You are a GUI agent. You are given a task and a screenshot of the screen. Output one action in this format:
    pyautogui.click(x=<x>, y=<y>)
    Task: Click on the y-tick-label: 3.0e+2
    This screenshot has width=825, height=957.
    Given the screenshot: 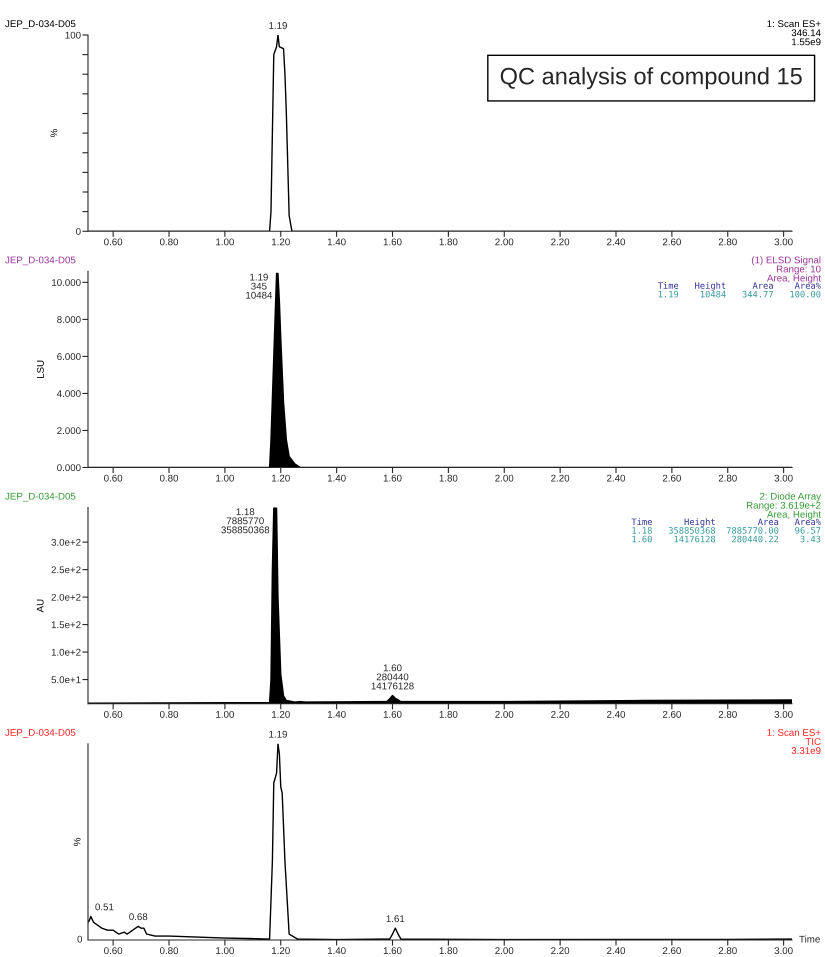 What is the action you would take?
    pyautogui.click(x=66, y=542)
    